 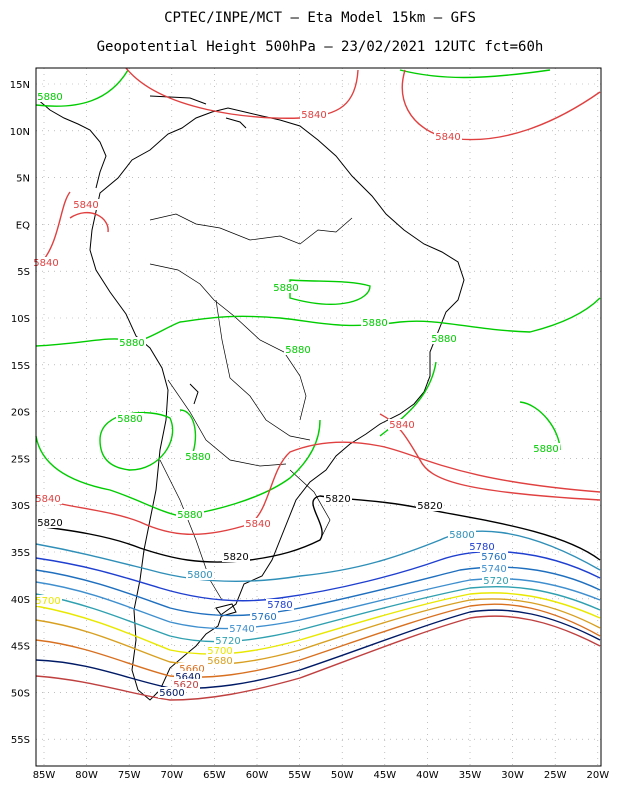 I want to click on lat-tick-label: 10S, so click(x=20, y=319).